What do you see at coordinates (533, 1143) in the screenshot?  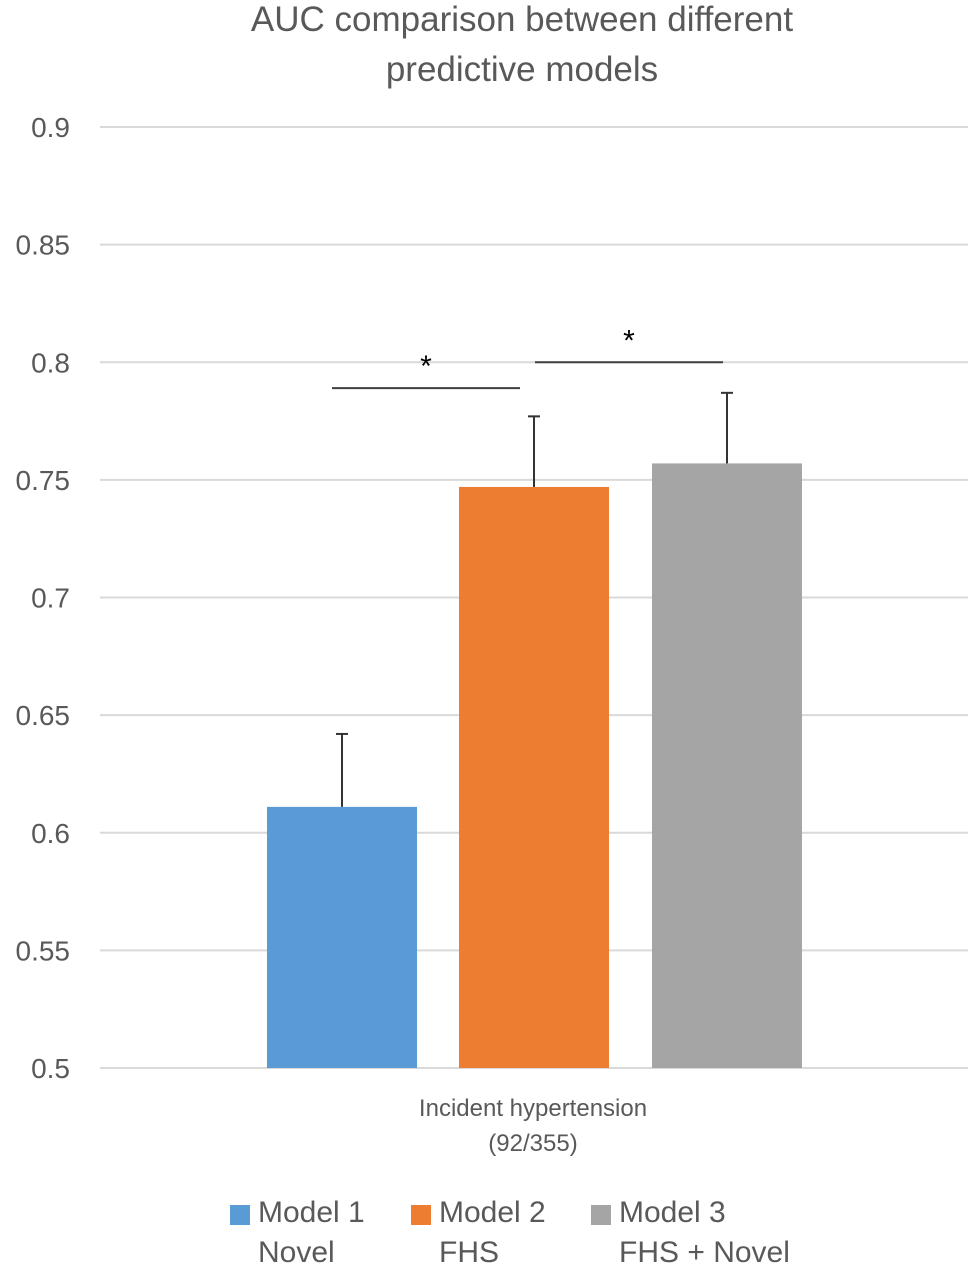 I see `category-label-line-2: (92/355)` at bounding box center [533, 1143].